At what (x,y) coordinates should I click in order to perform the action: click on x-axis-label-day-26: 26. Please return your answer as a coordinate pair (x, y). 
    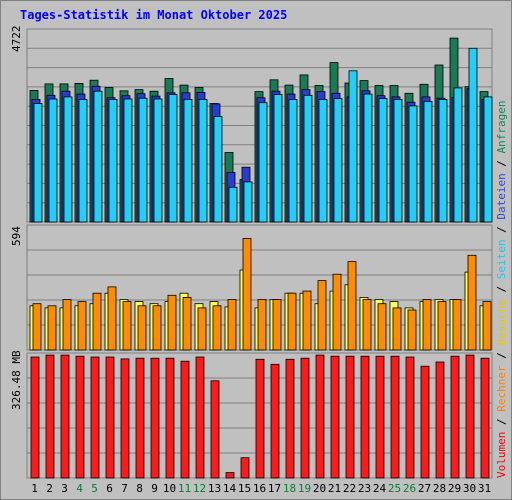
    Looking at the image, I should click on (409, 488).